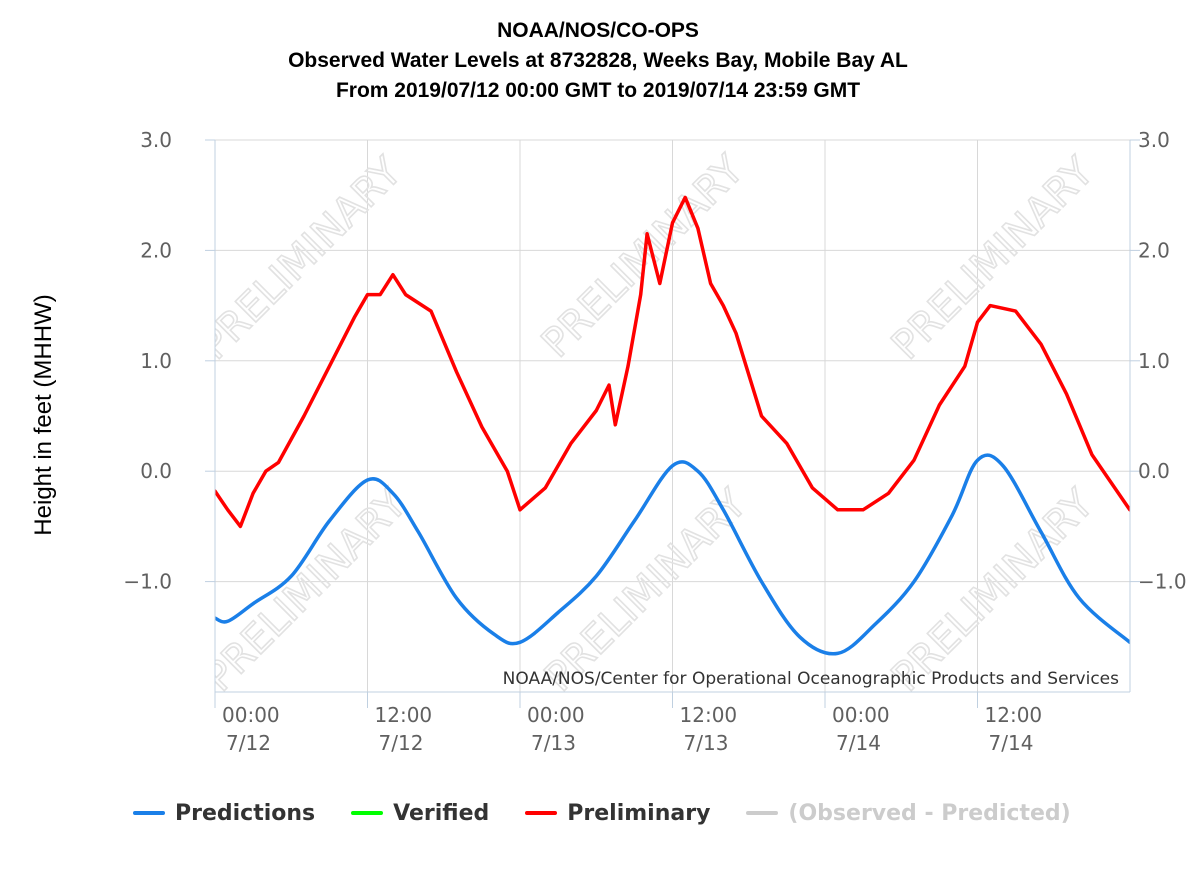 The width and height of the screenshot is (1200, 874). I want to click on legend-label-observed-minus-predicted: (Observed - Predicted), so click(929, 813).